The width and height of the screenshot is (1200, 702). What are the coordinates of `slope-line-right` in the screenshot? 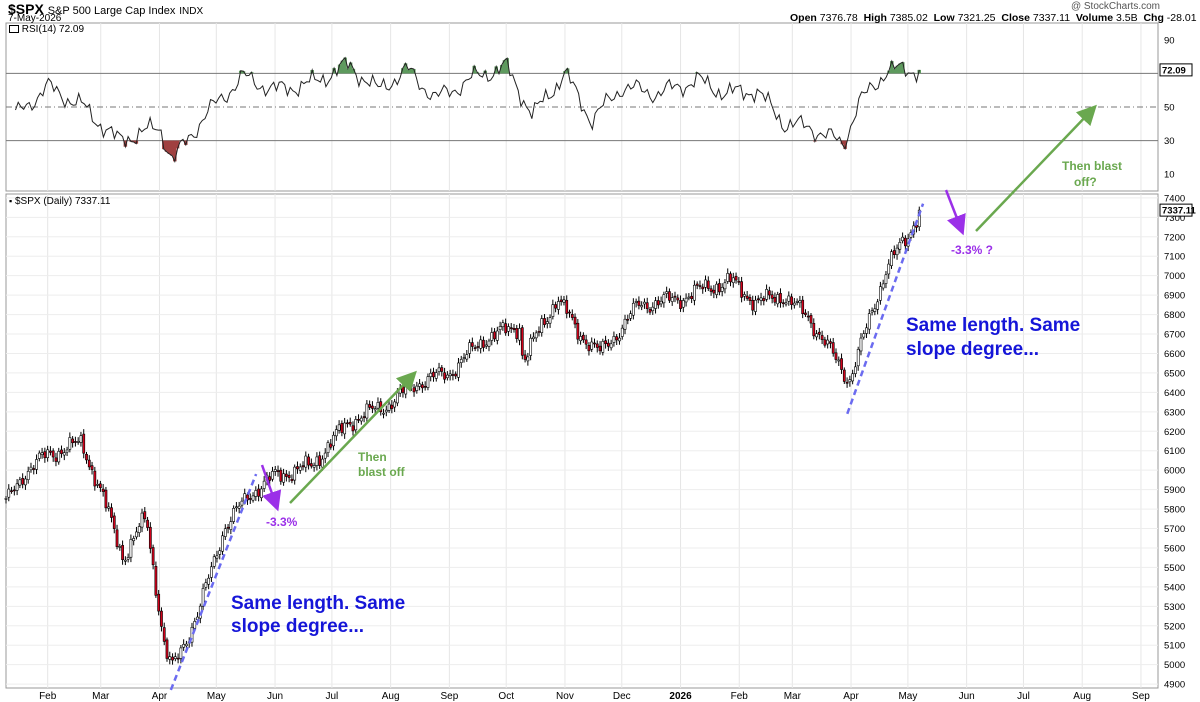 It's located at (885, 309).